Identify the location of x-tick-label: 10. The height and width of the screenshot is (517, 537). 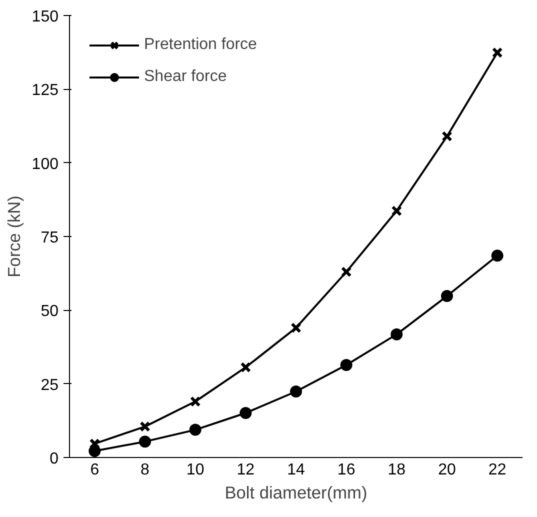
(195, 470).